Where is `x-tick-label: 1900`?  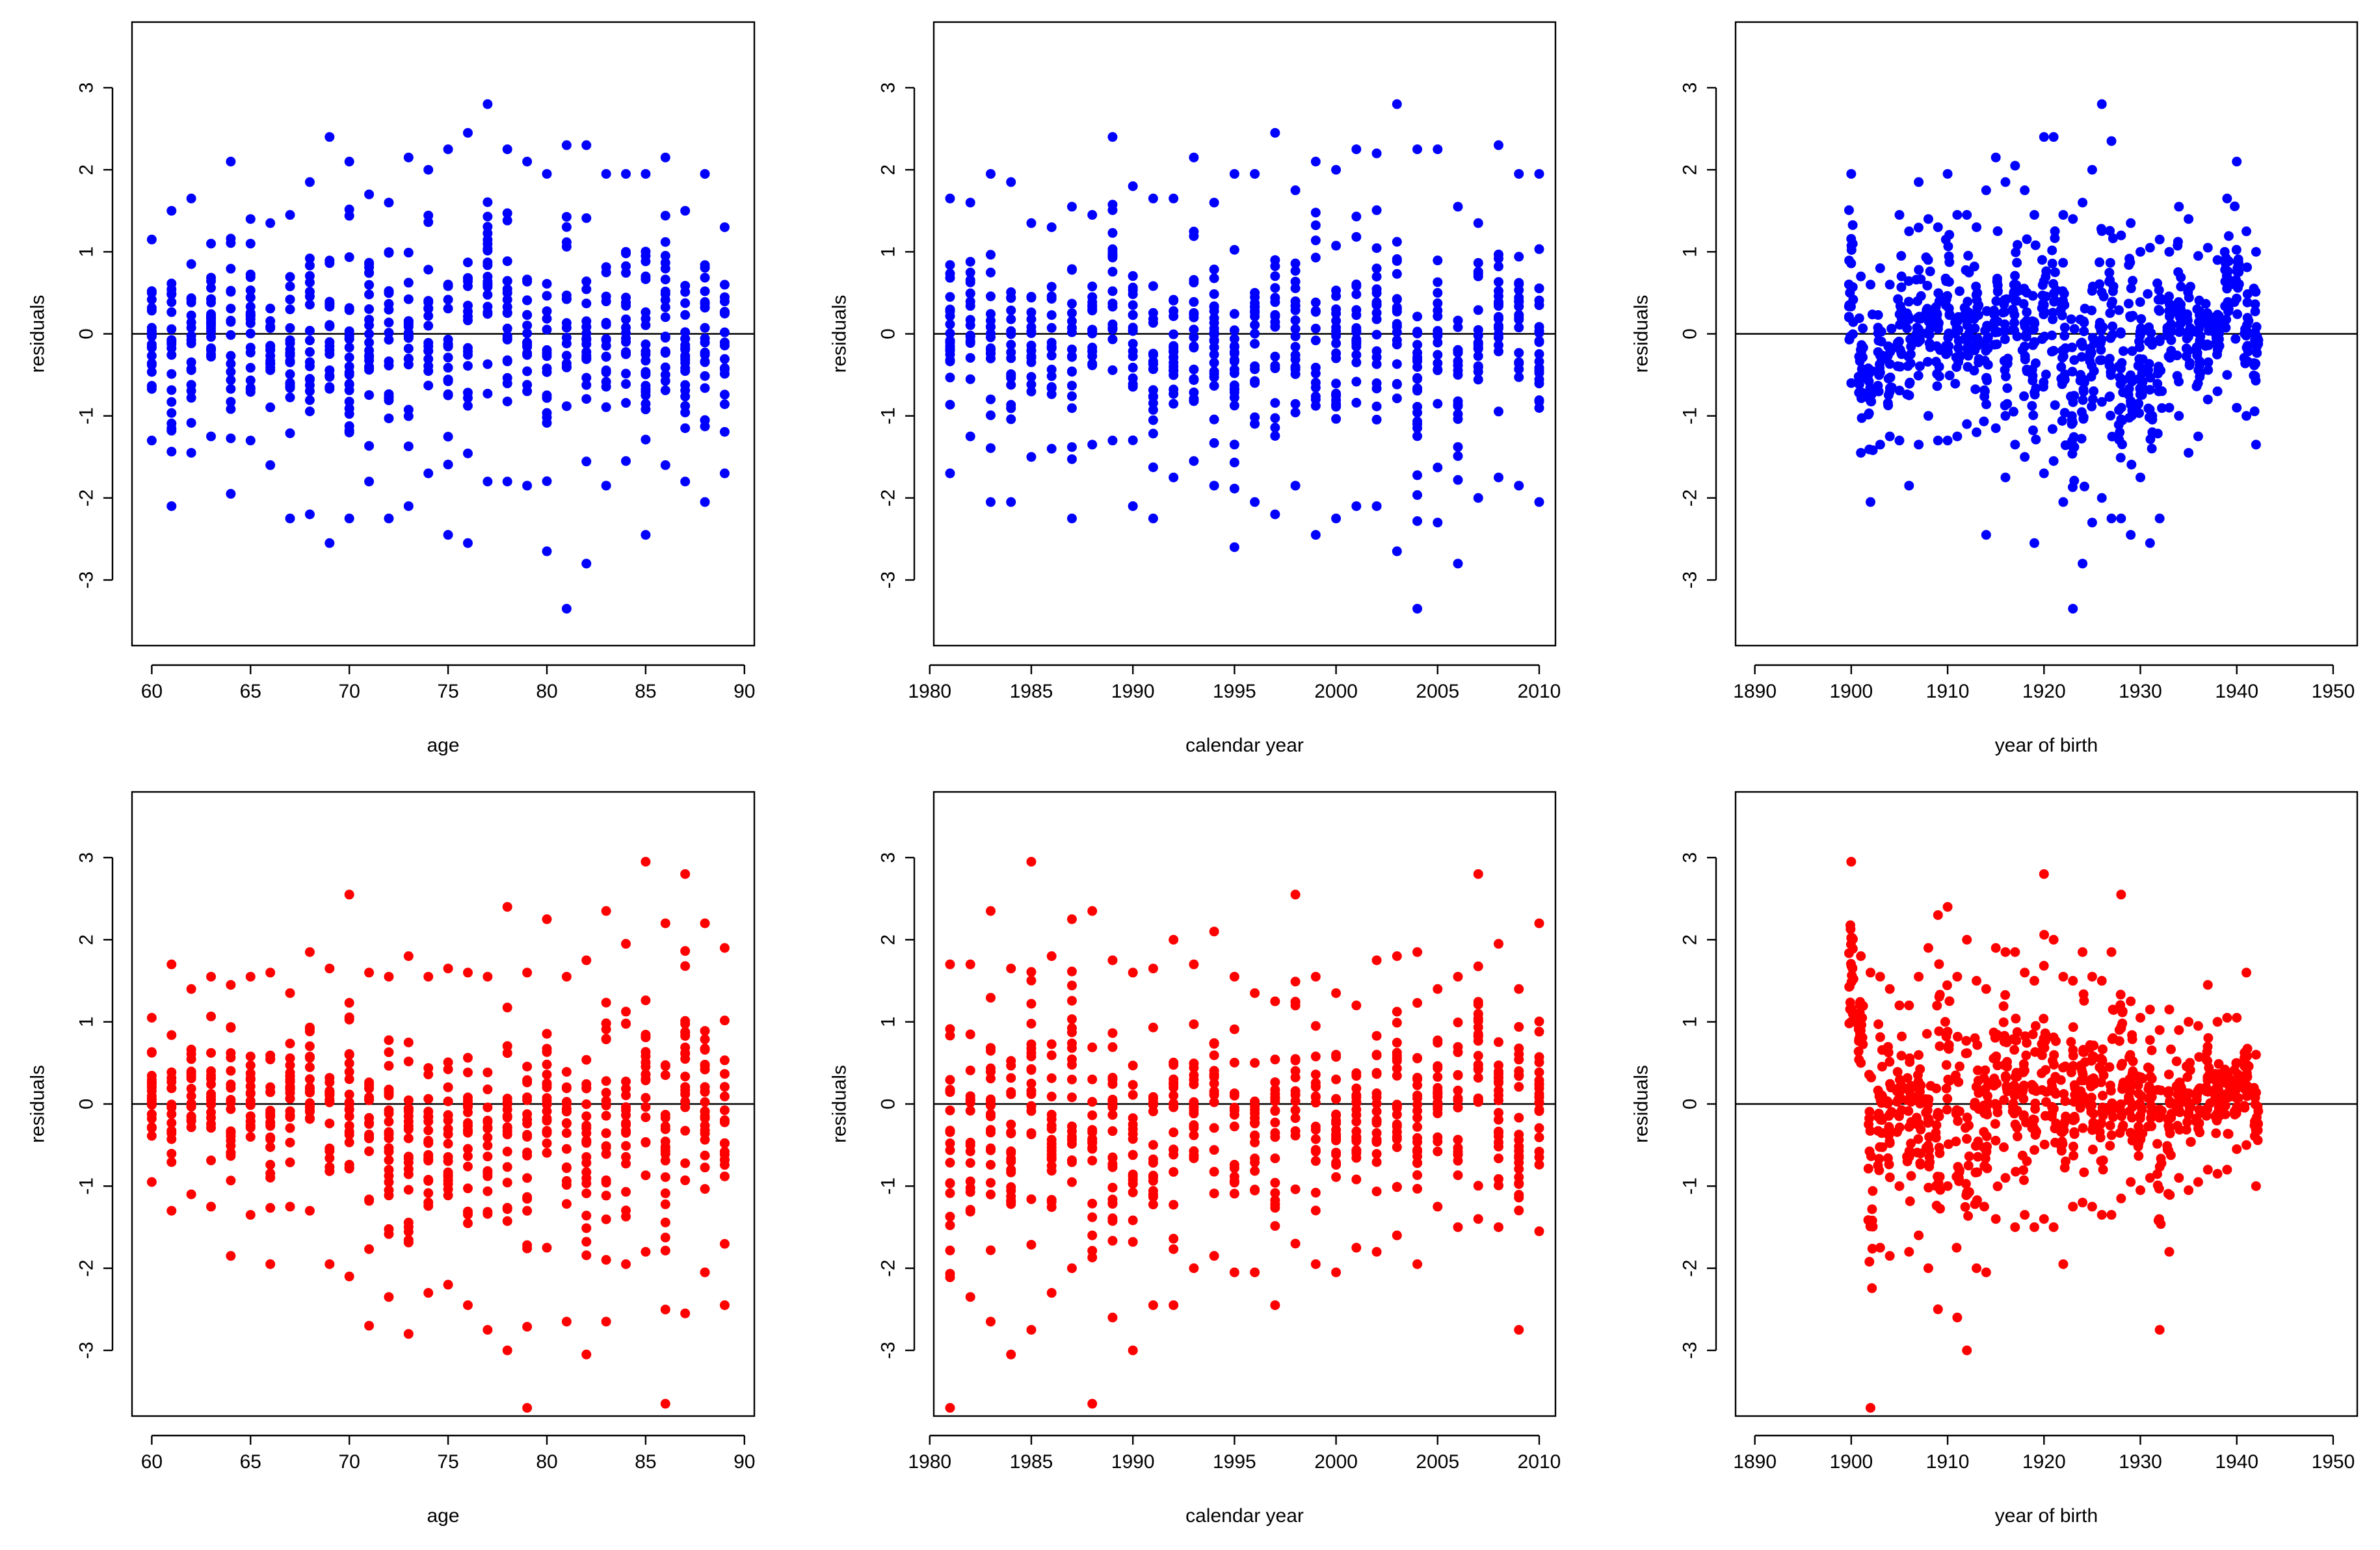
x-tick-label: 1900 is located at coordinates (1851, 691).